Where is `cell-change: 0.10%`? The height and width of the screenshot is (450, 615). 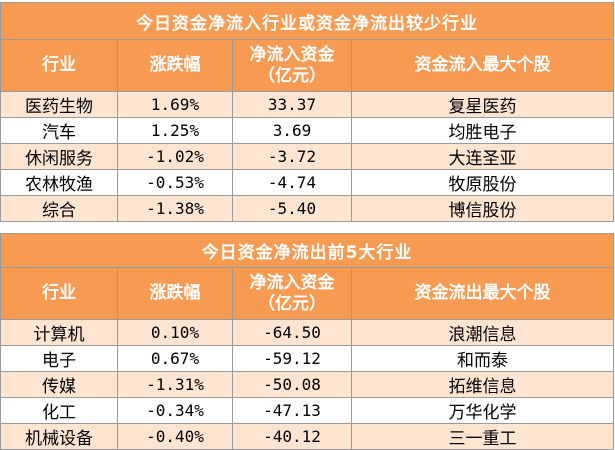 cell-change: 0.10% is located at coordinates (175, 332).